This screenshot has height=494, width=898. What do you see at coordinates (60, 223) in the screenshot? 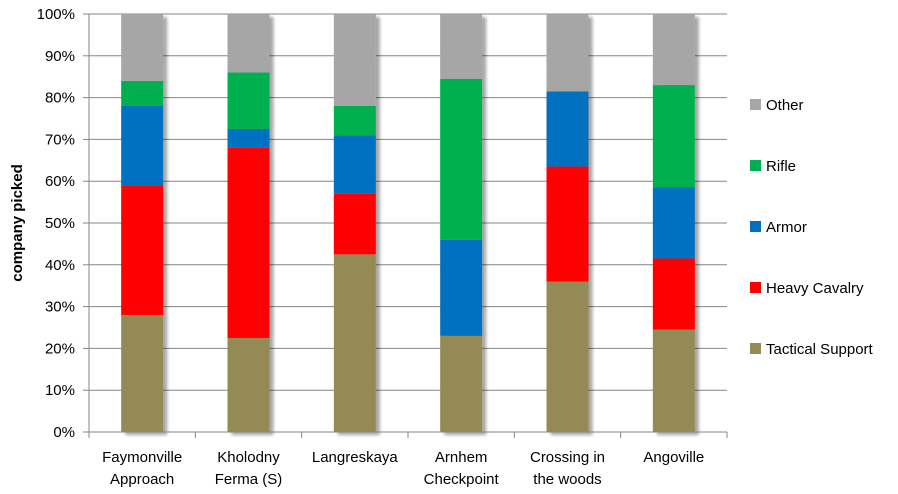
I see `y-tick-label: 50%` at bounding box center [60, 223].